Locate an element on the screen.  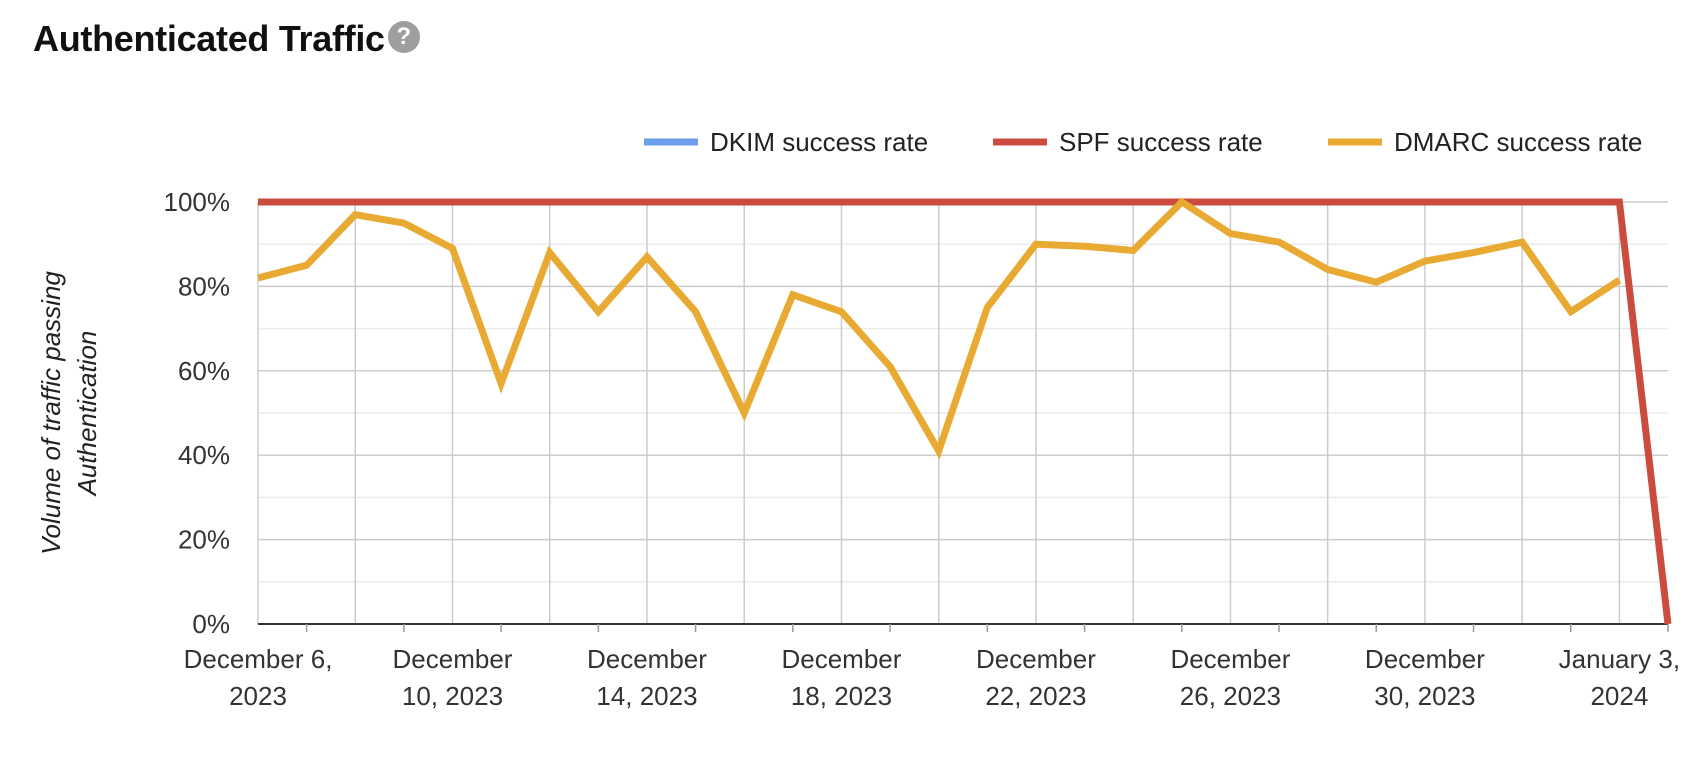
legend-label: SPF success rate is located at coordinates (1161, 142).